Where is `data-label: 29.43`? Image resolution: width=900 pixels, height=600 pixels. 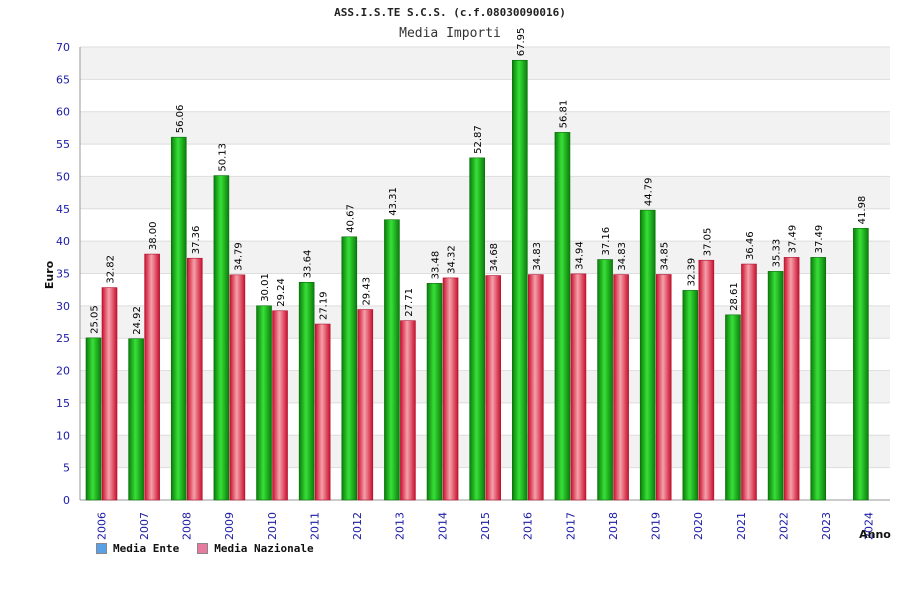
data-label: 29.43 is located at coordinates (366, 291).